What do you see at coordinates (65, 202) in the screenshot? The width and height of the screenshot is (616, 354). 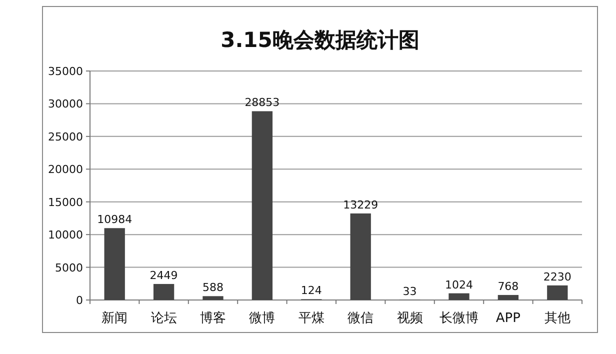 I see `y-tick-label: 15000` at bounding box center [65, 202].